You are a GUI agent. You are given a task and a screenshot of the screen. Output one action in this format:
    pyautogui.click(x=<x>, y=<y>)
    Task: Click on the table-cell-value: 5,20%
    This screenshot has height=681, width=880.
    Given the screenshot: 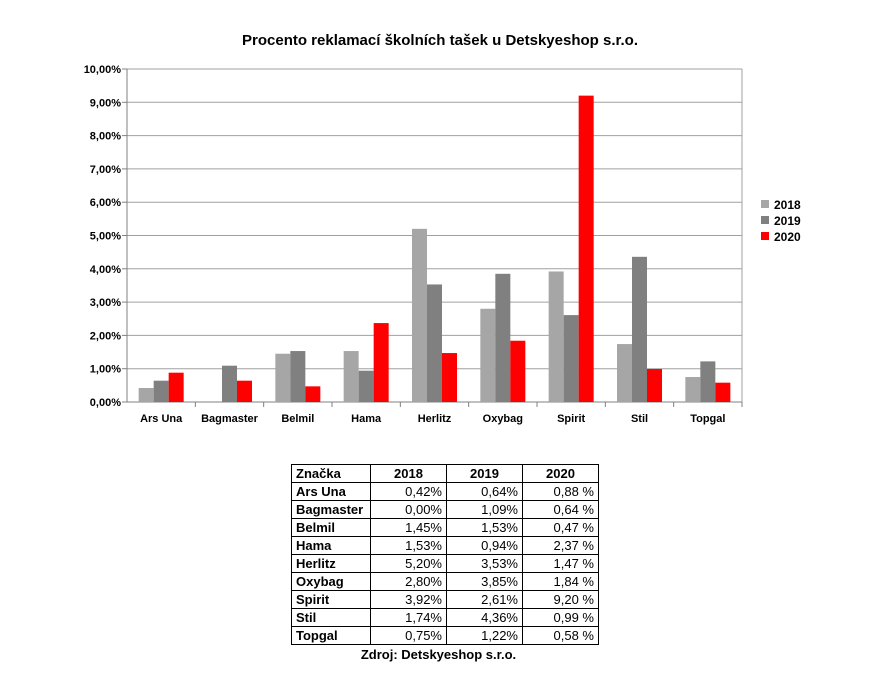 What is the action you would take?
    pyautogui.click(x=408, y=563)
    